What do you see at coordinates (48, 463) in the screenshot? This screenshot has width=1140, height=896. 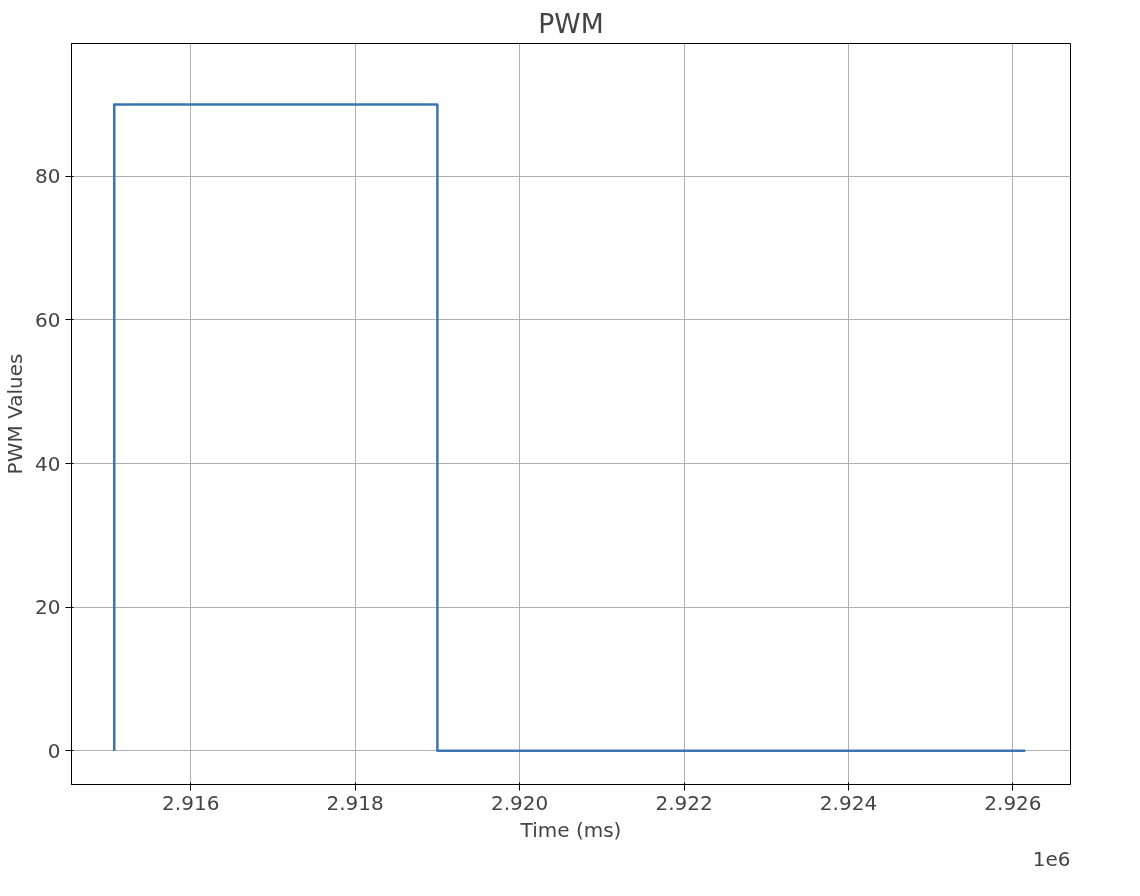 I see `y-tick-label: 40` at bounding box center [48, 463].